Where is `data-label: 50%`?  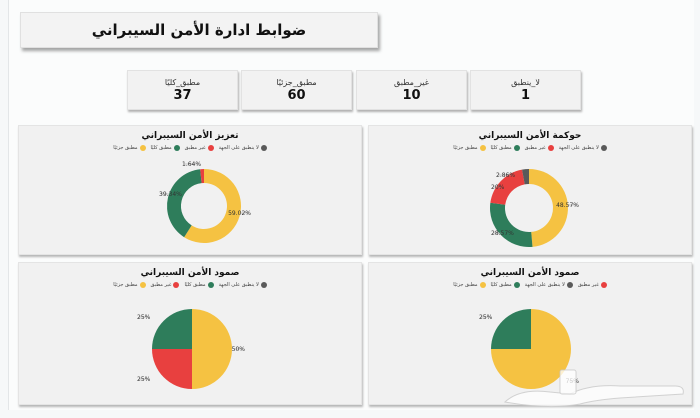 data-label: 50% is located at coordinates (239, 349).